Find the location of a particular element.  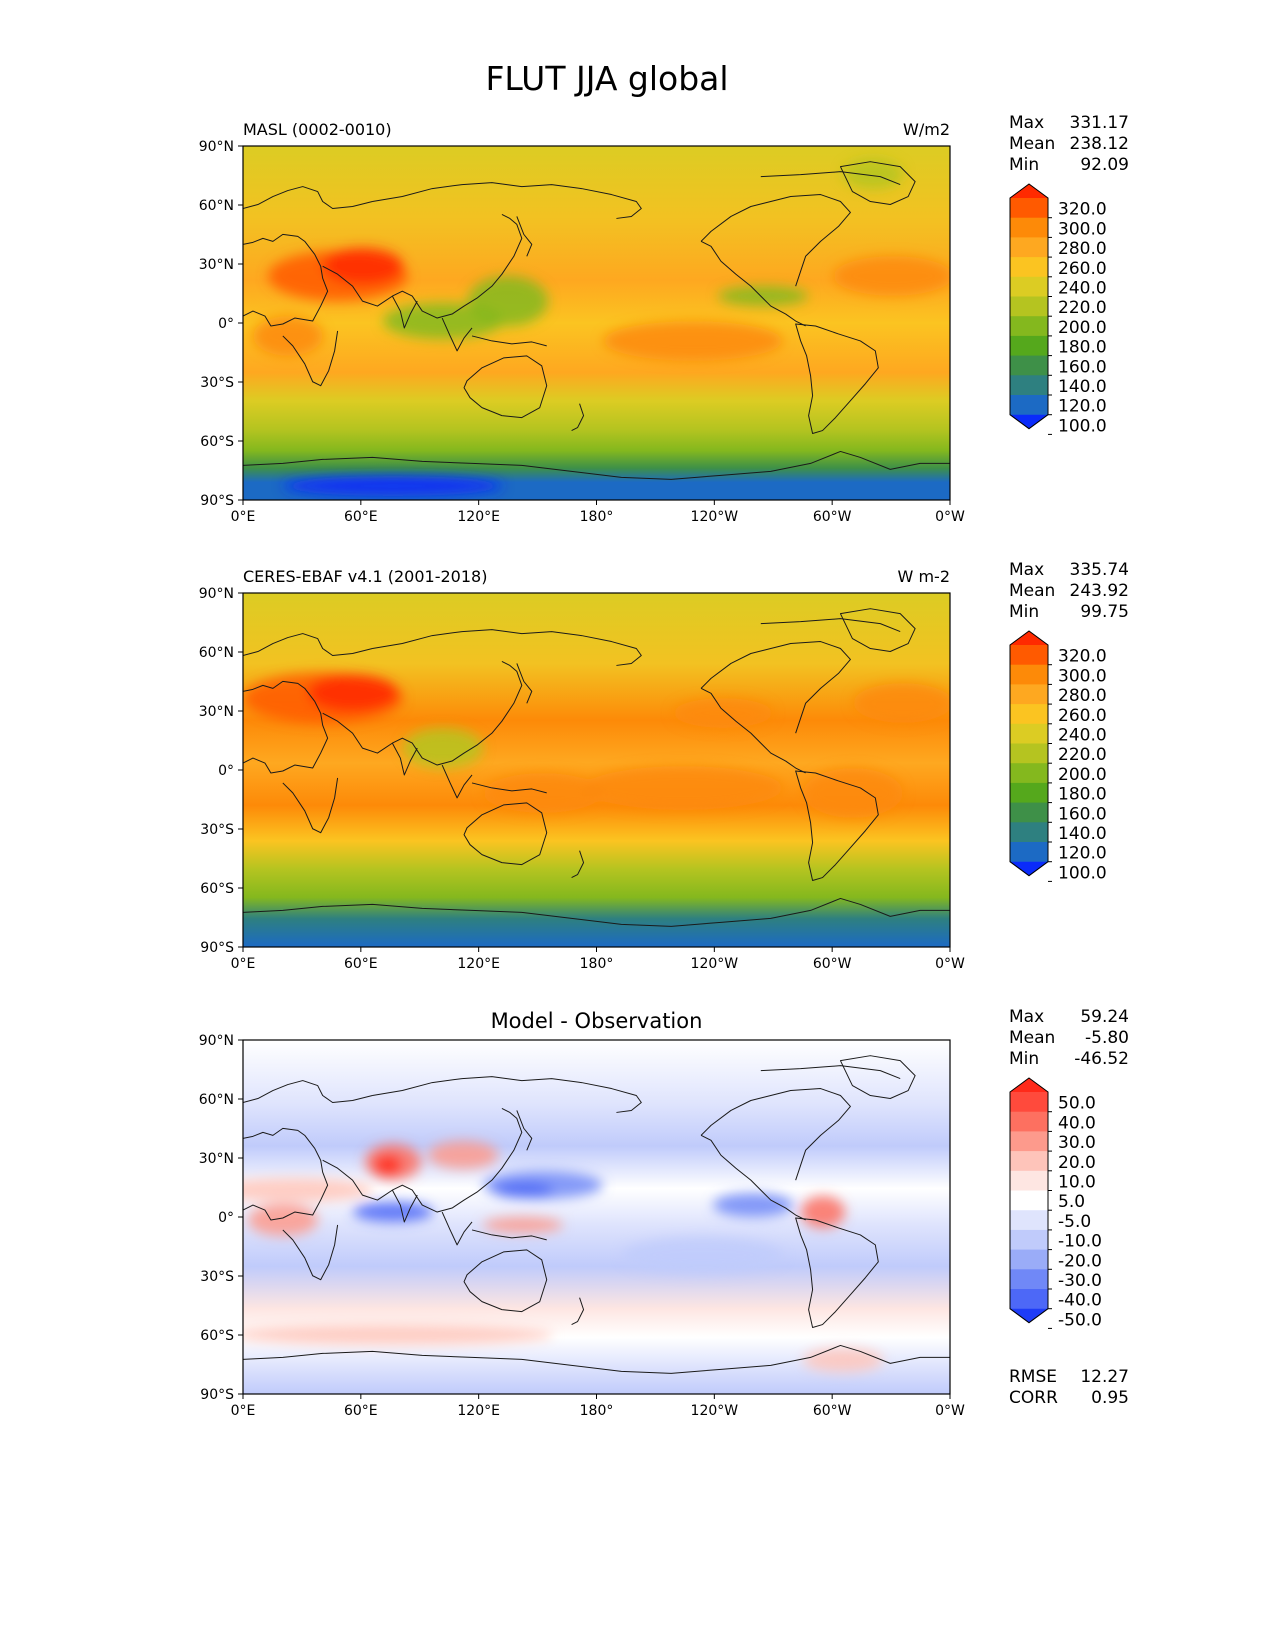

stat-label: Min is located at coordinates (1024, 1059).